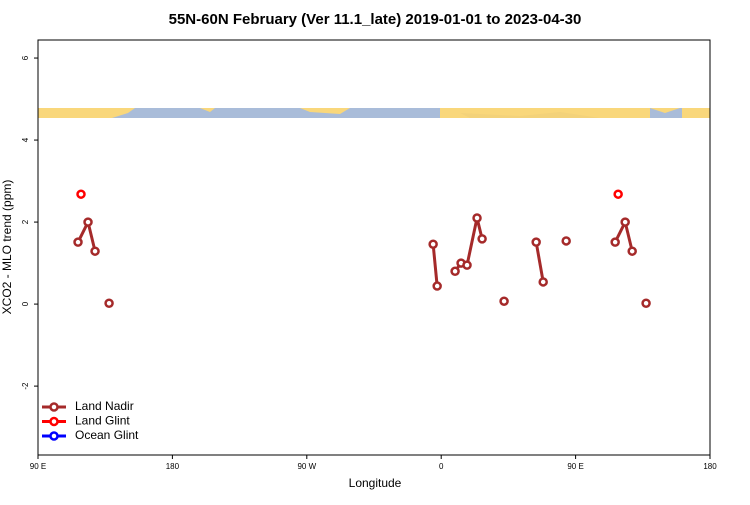 The height and width of the screenshot is (505, 750). I want to click on series-line, so click(362, 260).